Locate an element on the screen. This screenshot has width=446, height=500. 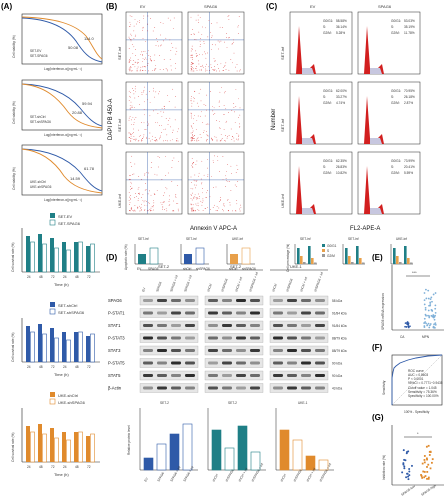
cycle-stat-label: G0/G1: is located at coordinates (328, 91).